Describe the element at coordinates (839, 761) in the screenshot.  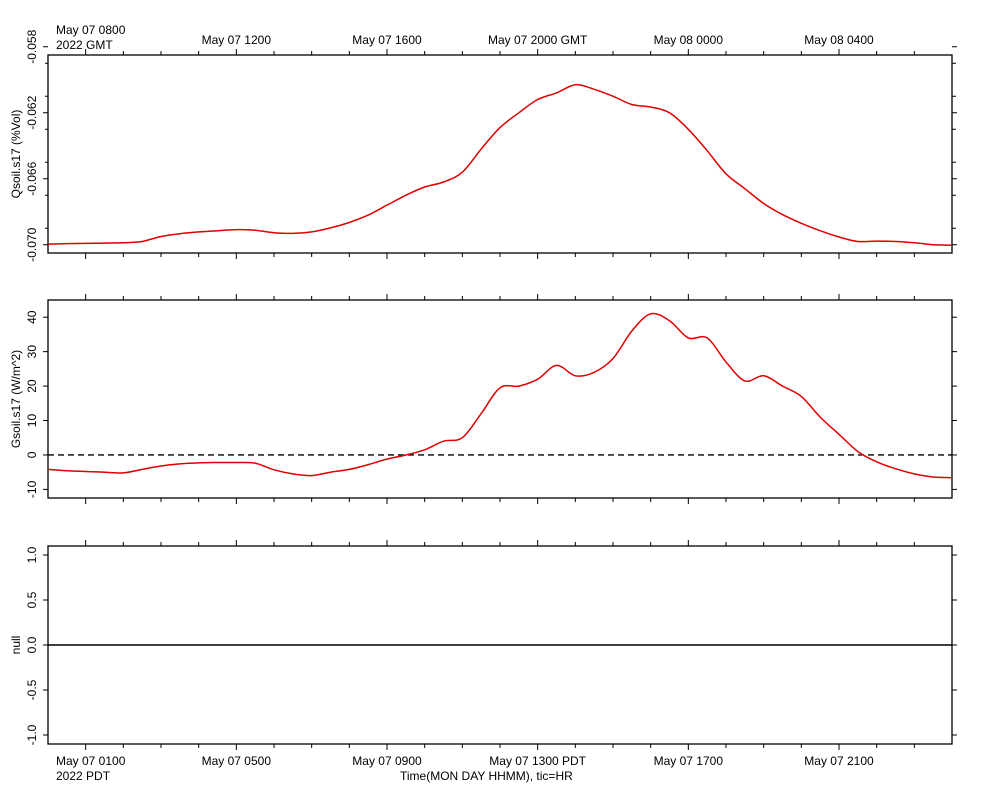
I see `bottom-axis-tick-label: May 07 2100` at that location.